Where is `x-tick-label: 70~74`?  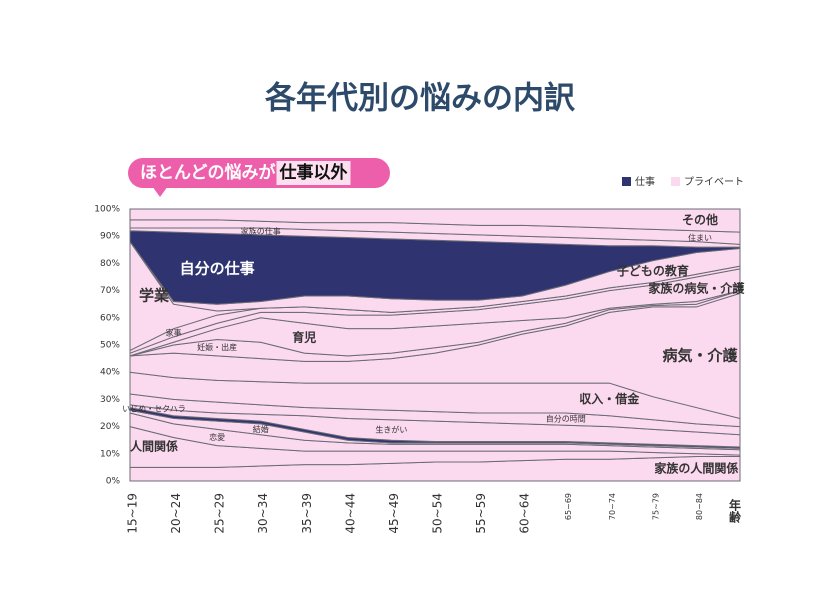 x-tick-label: 70~74 is located at coordinates (612, 506).